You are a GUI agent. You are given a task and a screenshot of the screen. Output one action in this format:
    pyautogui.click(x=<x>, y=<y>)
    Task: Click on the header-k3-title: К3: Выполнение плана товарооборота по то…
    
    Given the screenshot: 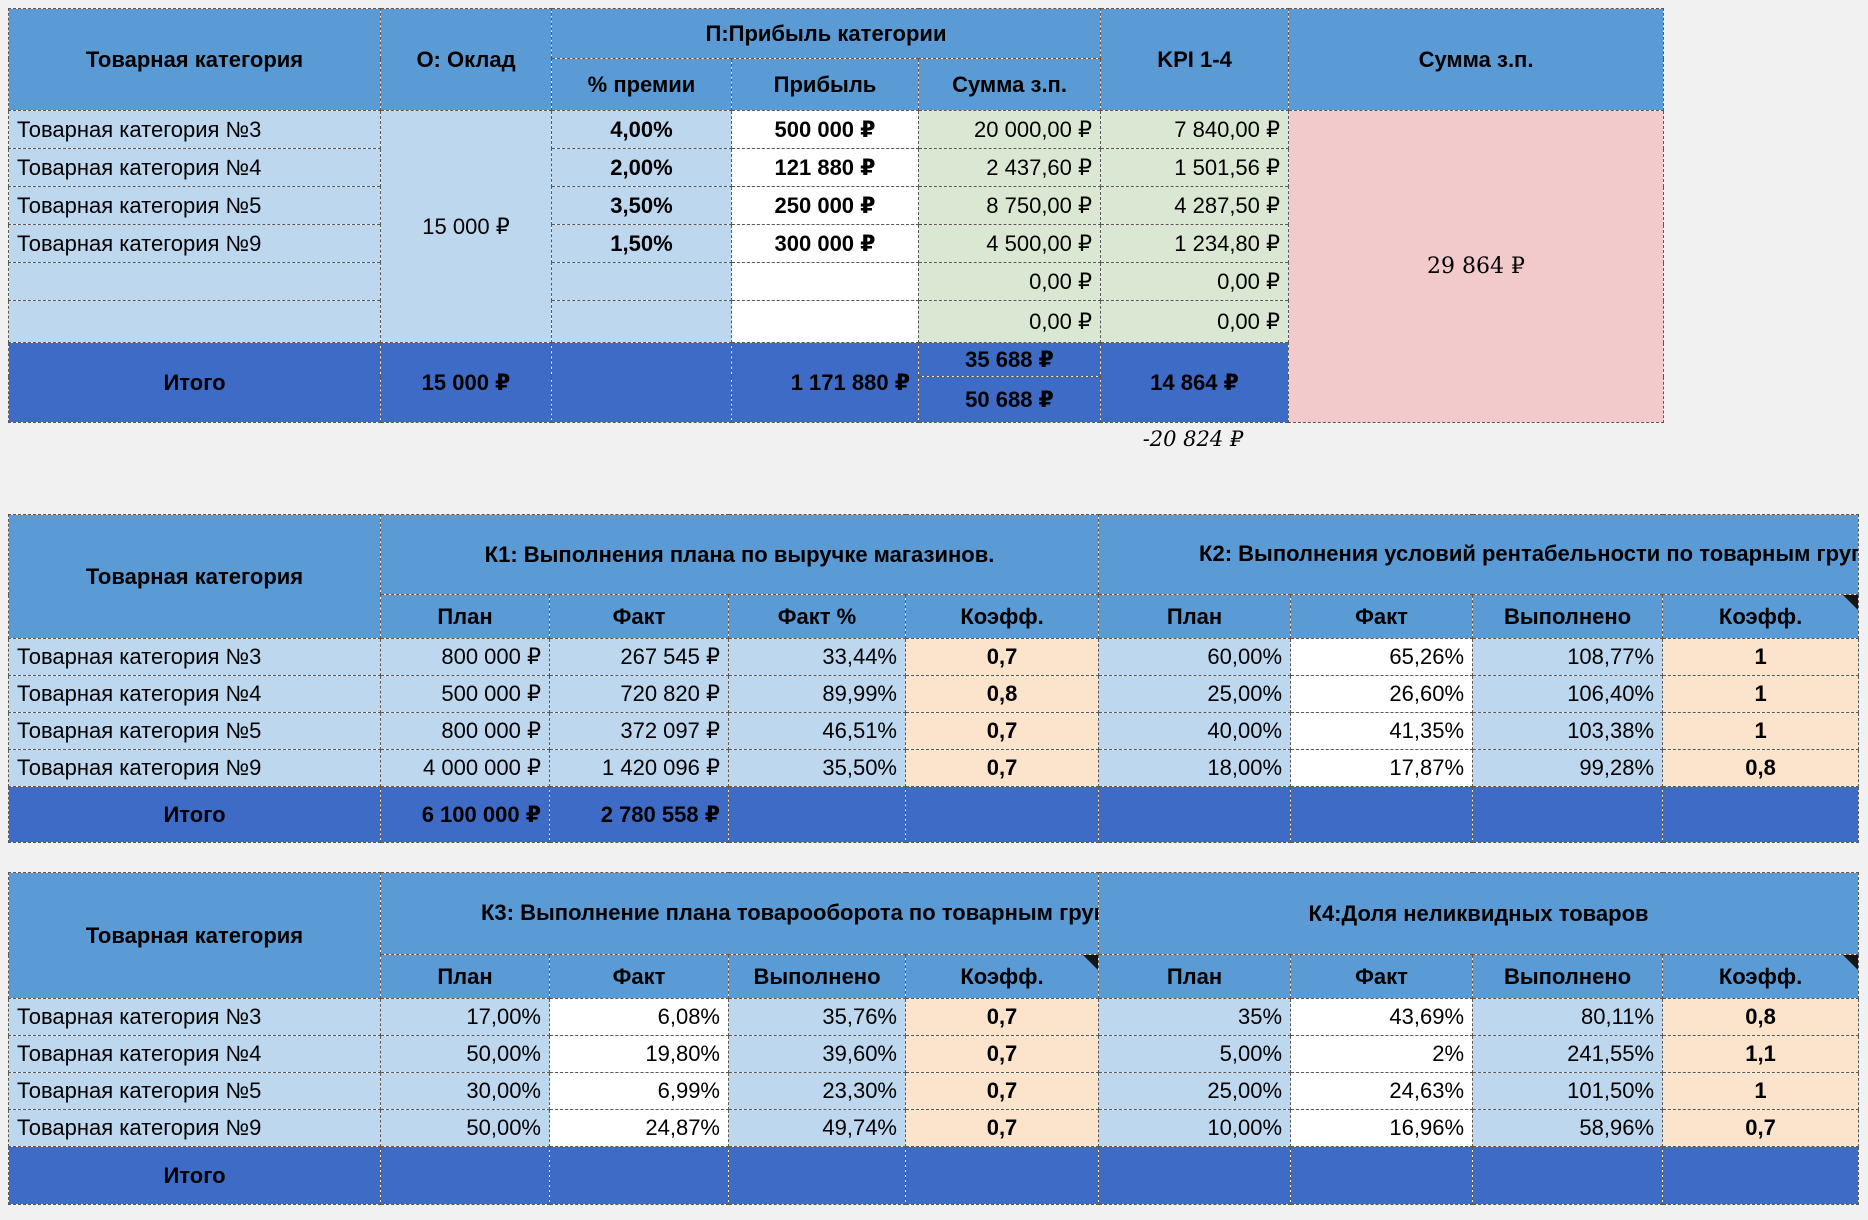 What is the action you would take?
    pyautogui.click(x=739, y=913)
    